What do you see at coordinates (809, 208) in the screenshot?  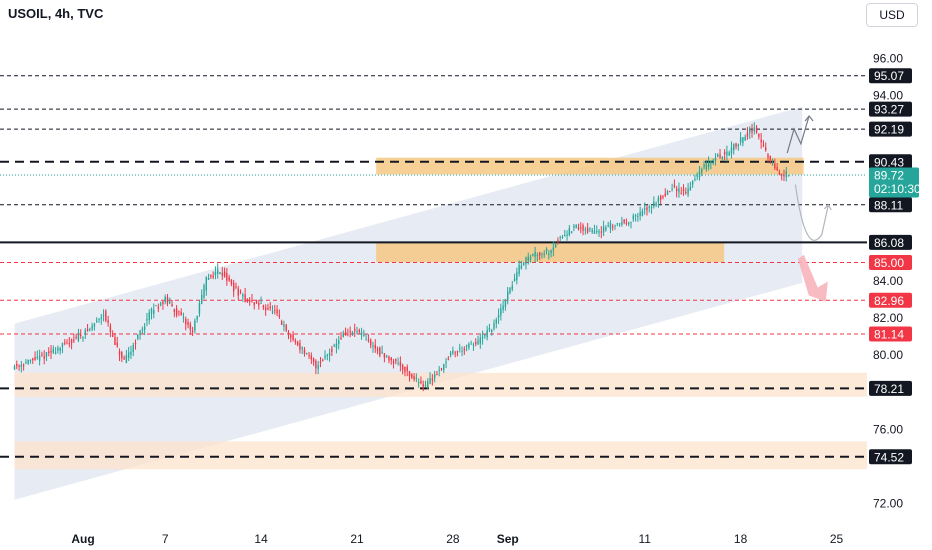 I see `projection-drawings` at bounding box center [809, 208].